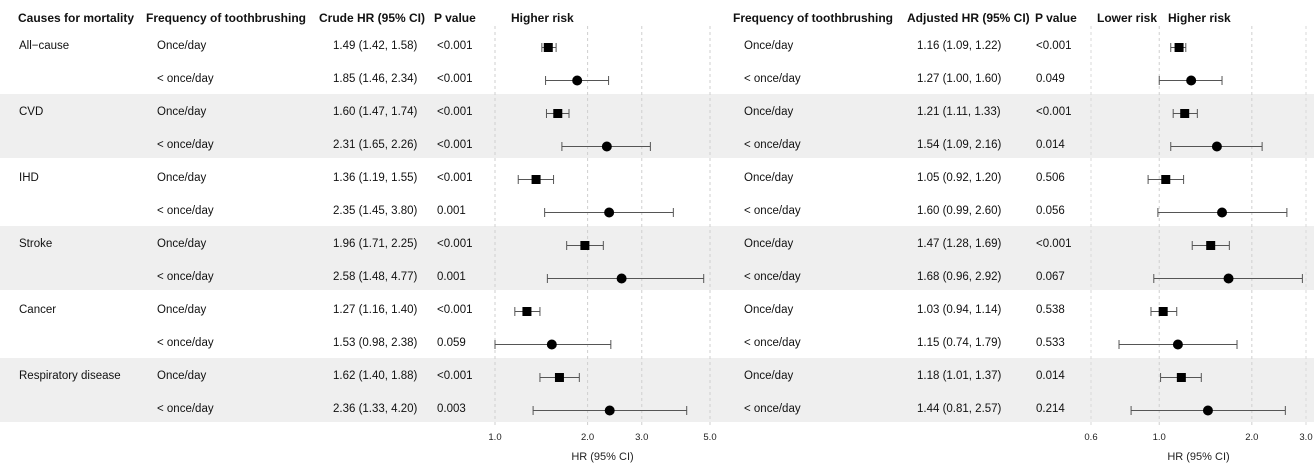  I want to click on crude-hr-text: 2.35 (1.45, 3.80), so click(375, 210).